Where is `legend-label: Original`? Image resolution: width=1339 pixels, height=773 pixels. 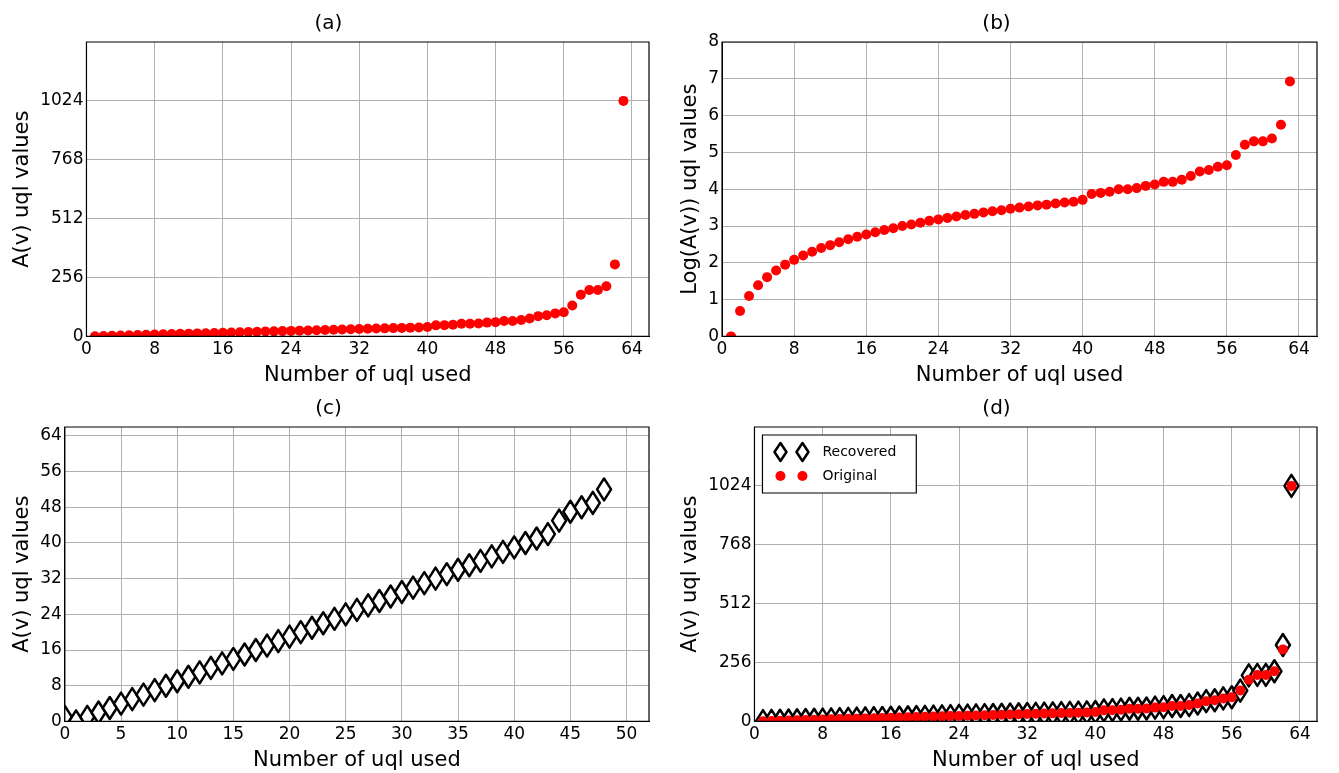 legend-label: Original is located at coordinates (850, 474).